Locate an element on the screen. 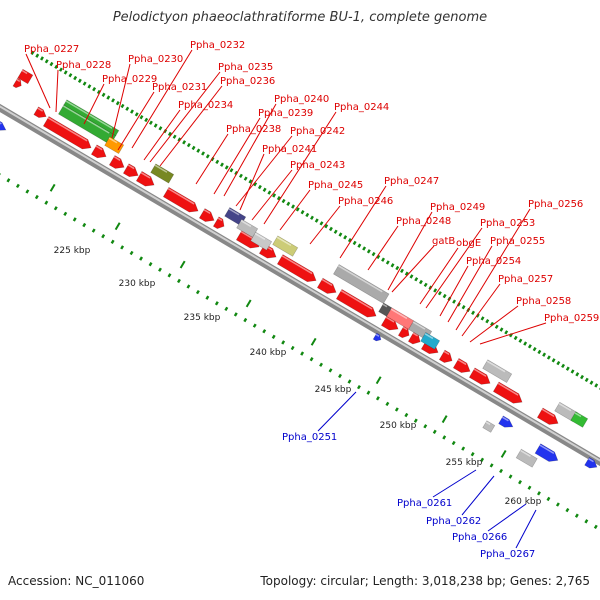 The width and height of the screenshot is (600, 600). gene-label-forward: Ppha_0229 is located at coordinates (129, 79).